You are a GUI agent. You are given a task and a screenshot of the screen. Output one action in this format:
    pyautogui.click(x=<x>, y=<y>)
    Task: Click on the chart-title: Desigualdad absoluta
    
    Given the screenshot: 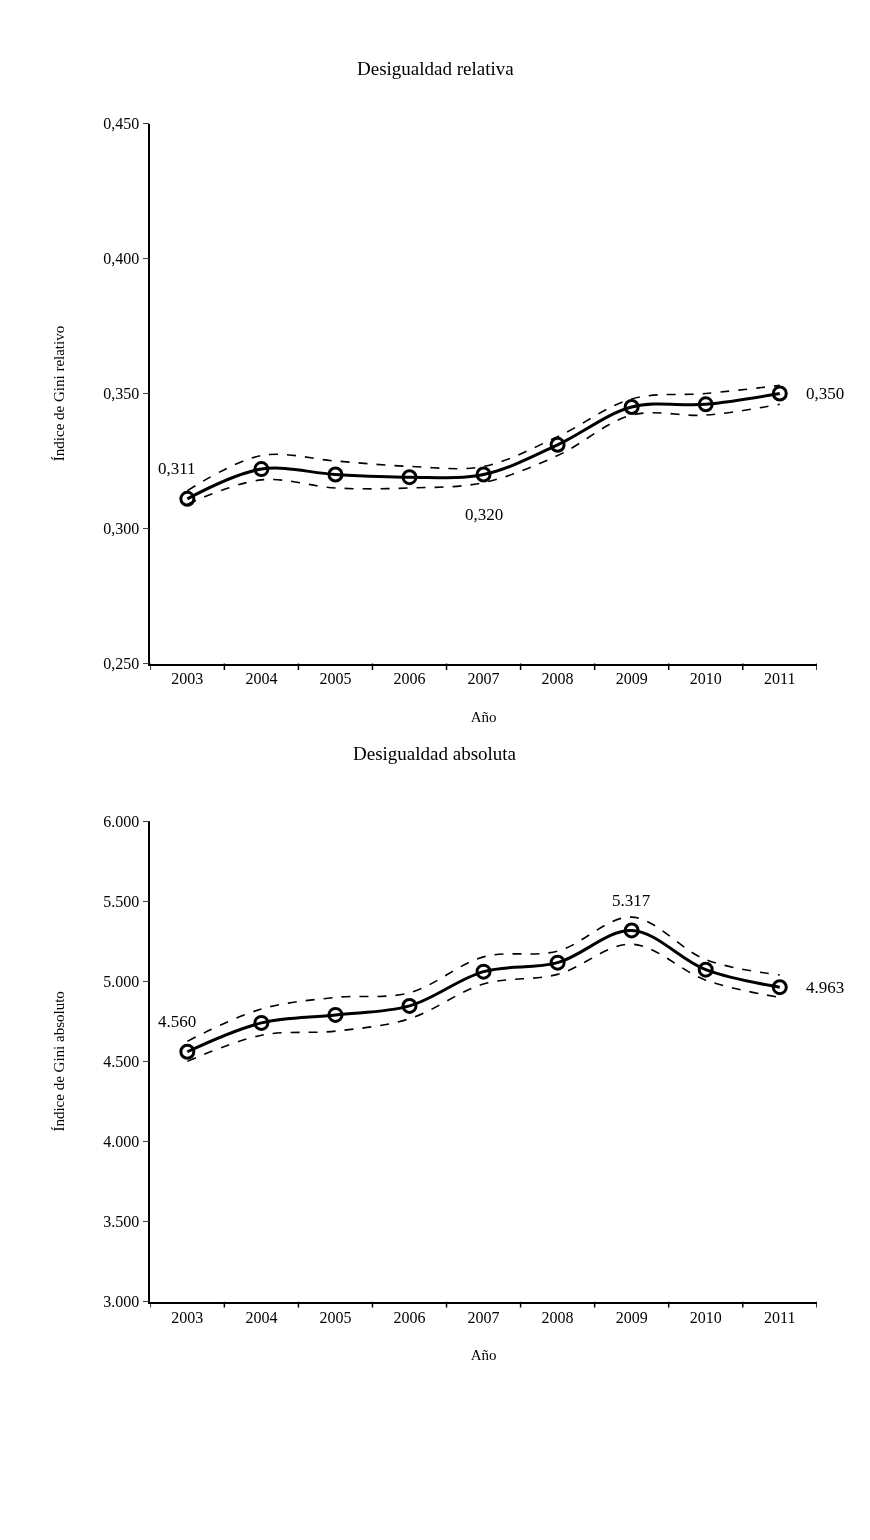 What is the action you would take?
    pyautogui.click(x=435, y=753)
    